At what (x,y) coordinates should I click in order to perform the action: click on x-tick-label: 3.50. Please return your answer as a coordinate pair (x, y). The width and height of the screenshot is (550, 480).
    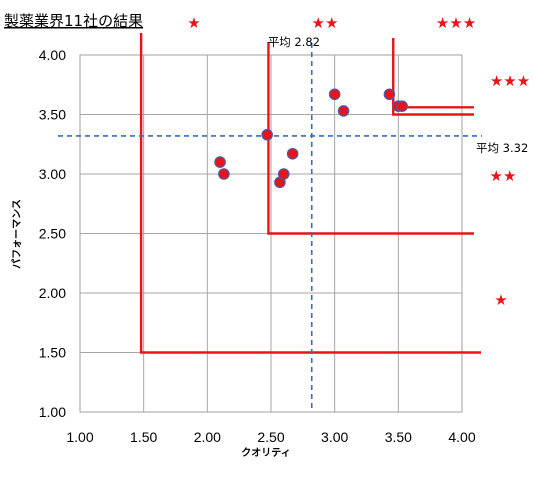
    Looking at the image, I should click on (398, 437).